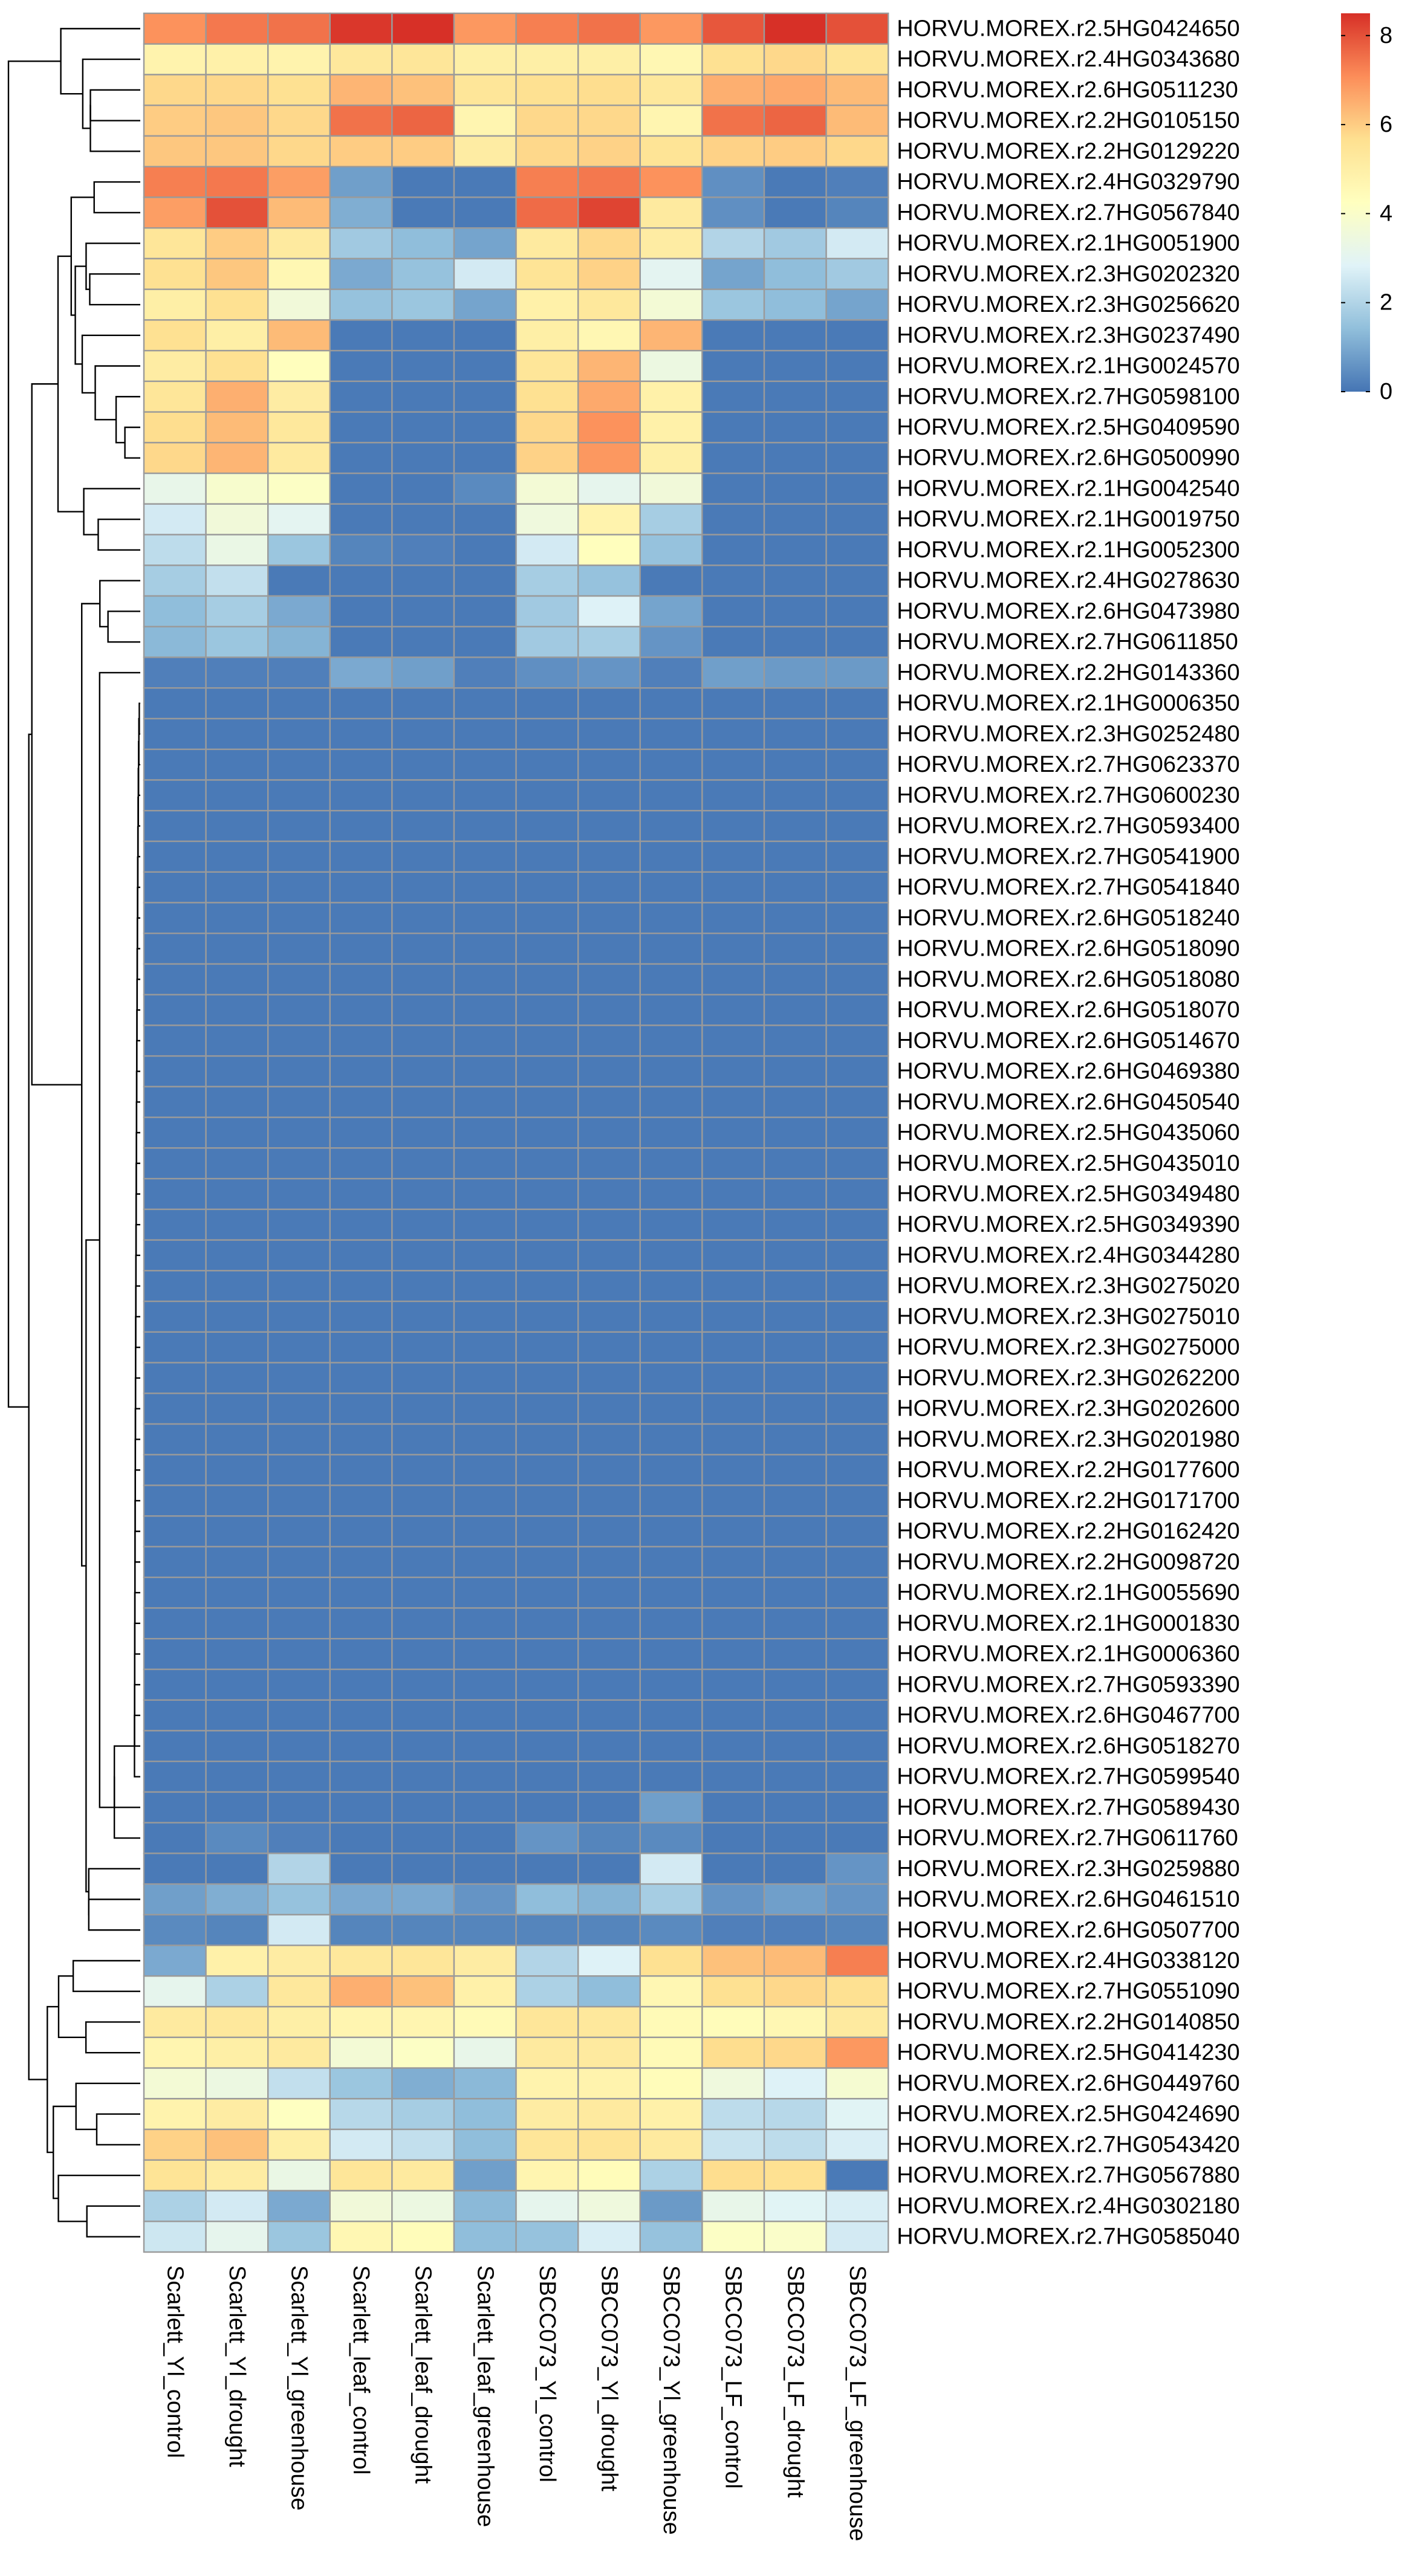  I want to click on row-label: HORVU.MOREX.r2.1HG0001830, so click(1068, 1623).